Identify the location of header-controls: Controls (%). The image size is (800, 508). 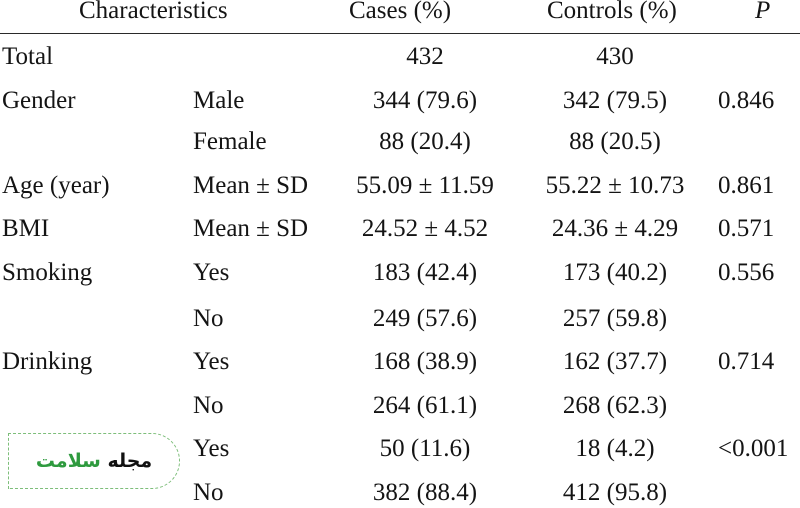
(612, 12).